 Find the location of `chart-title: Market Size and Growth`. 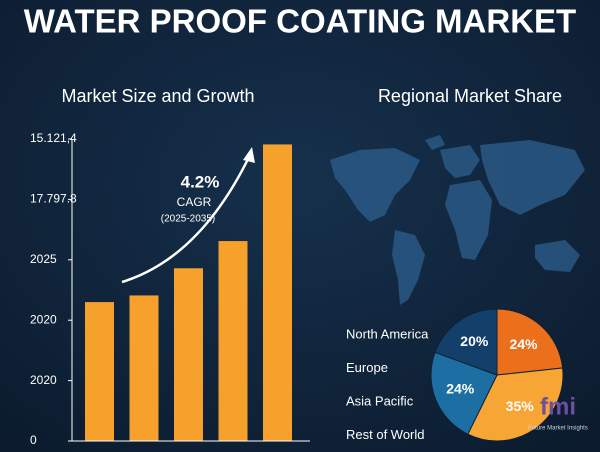

chart-title: Market Size and Growth is located at coordinates (157, 96).